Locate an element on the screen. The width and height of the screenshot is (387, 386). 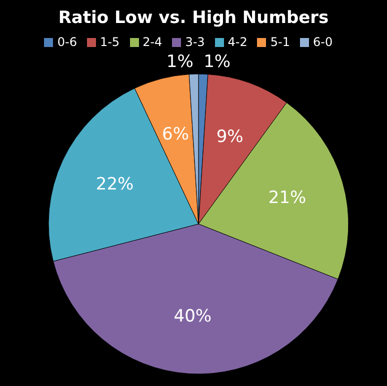
data-label: 40% is located at coordinates (193, 316).